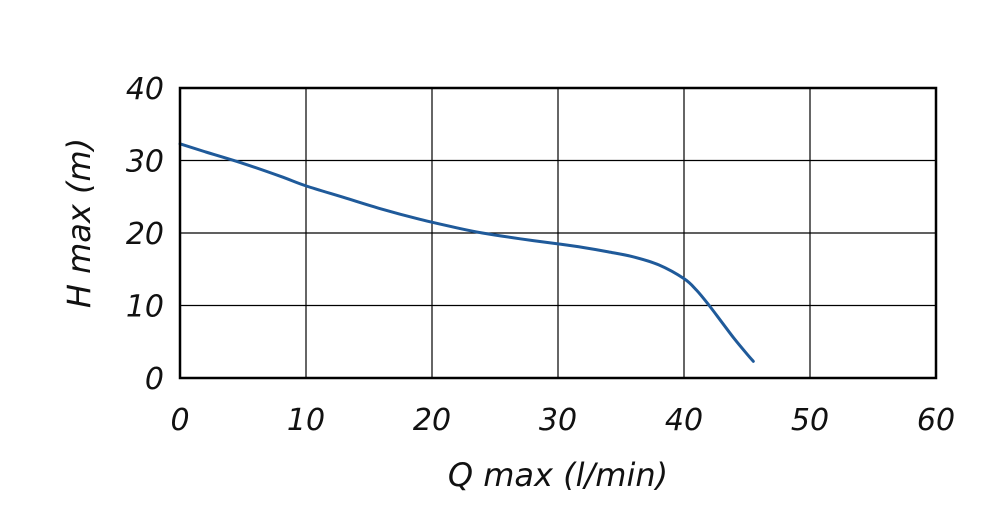 Image resolution: width=1000 pixels, height=526 pixels. Describe the element at coordinates (558, 475) in the screenshot. I see `x-axis-label: Q max (l/min)` at that location.